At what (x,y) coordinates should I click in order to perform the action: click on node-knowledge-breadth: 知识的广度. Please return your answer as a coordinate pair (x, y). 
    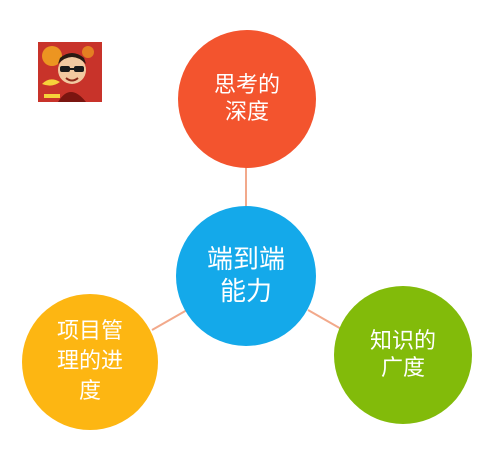
    Looking at the image, I should click on (403, 355).